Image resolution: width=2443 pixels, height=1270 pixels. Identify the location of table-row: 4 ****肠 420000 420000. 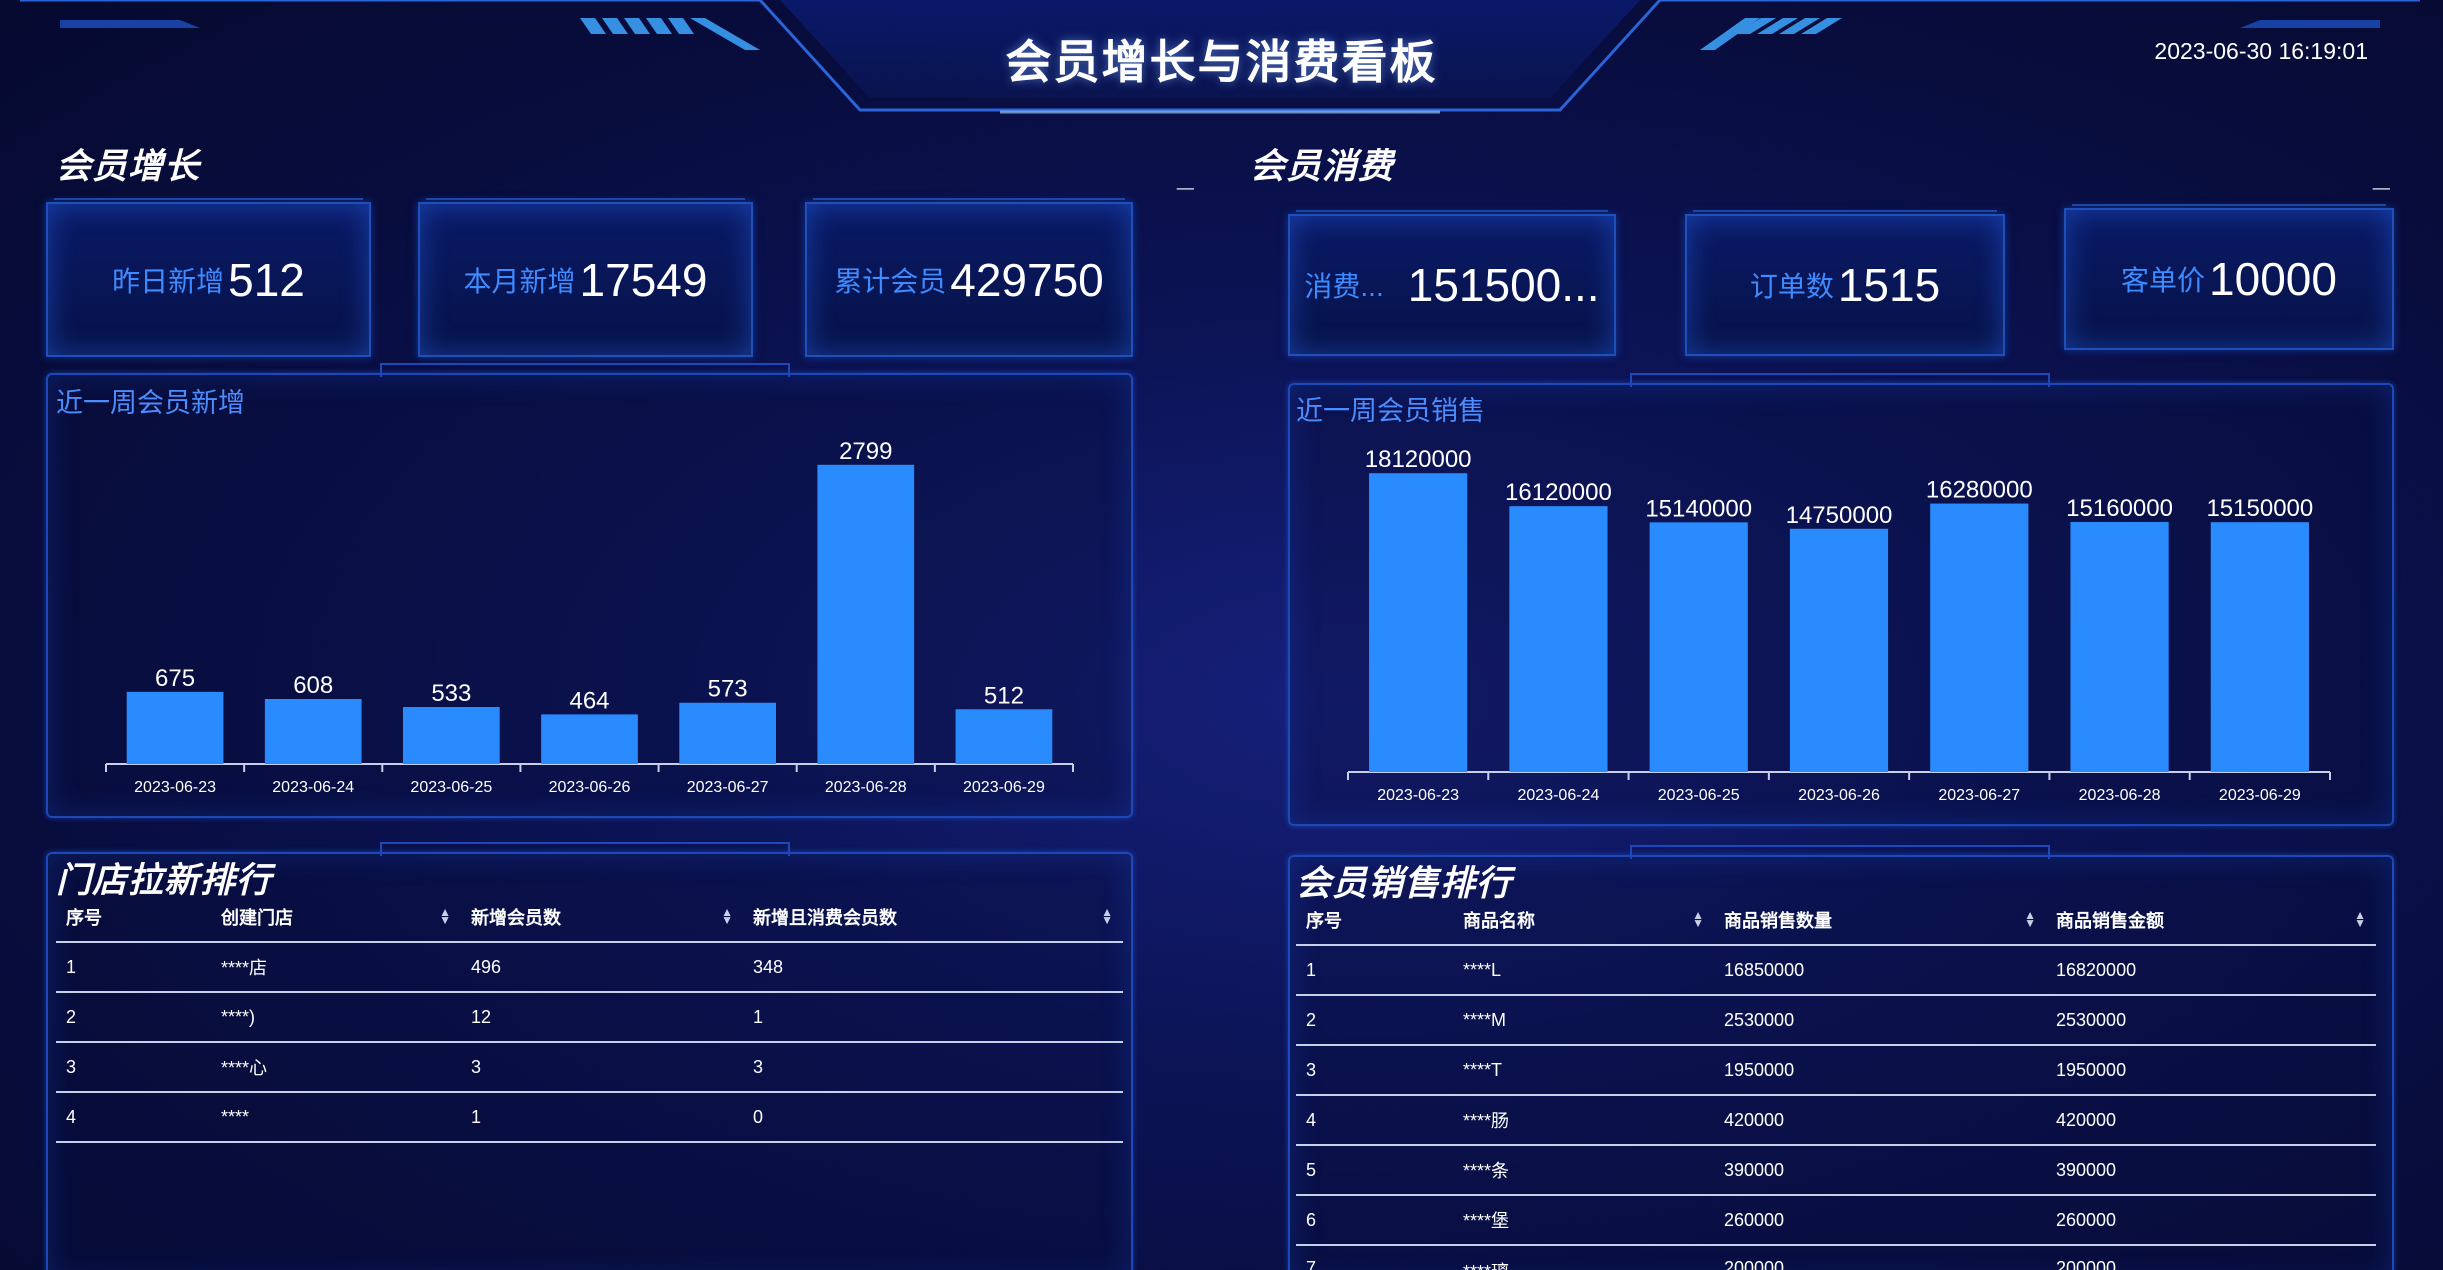
(1836, 1120).